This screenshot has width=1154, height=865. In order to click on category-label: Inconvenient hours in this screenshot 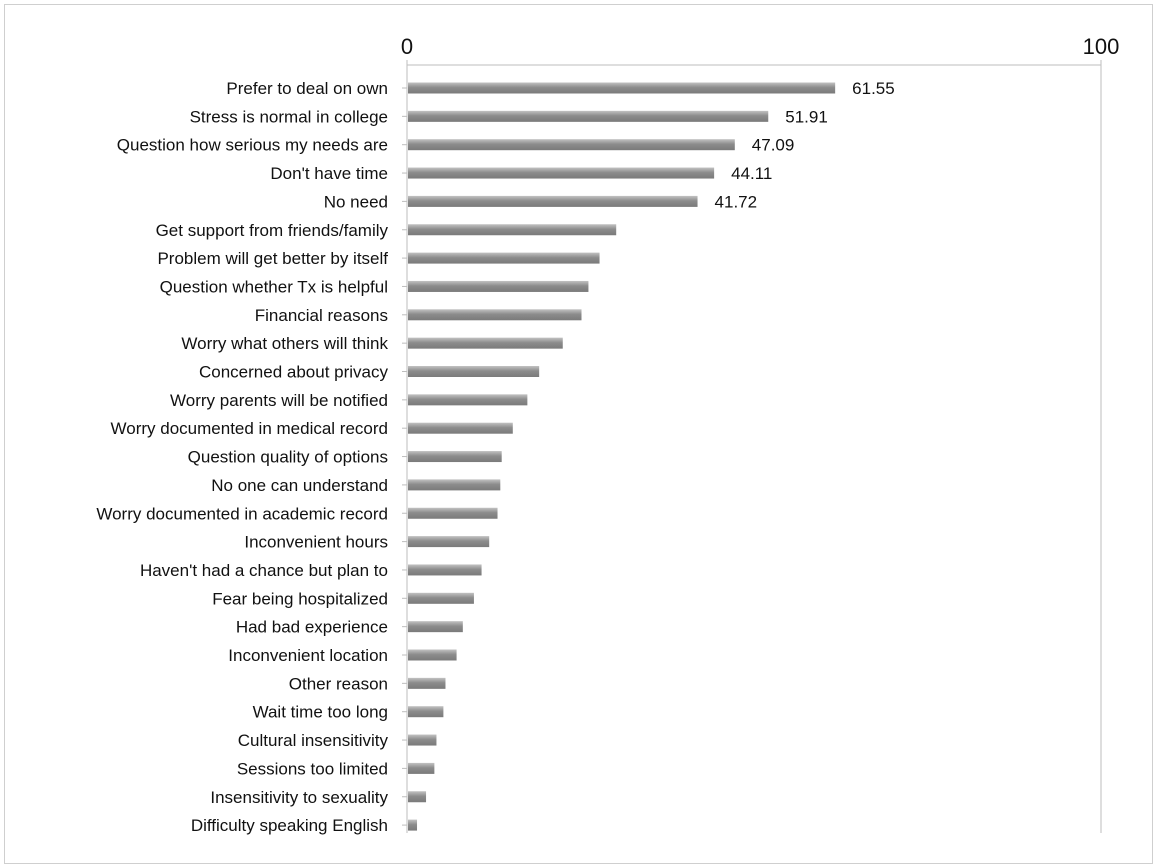, I will do `click(316, 542)`.